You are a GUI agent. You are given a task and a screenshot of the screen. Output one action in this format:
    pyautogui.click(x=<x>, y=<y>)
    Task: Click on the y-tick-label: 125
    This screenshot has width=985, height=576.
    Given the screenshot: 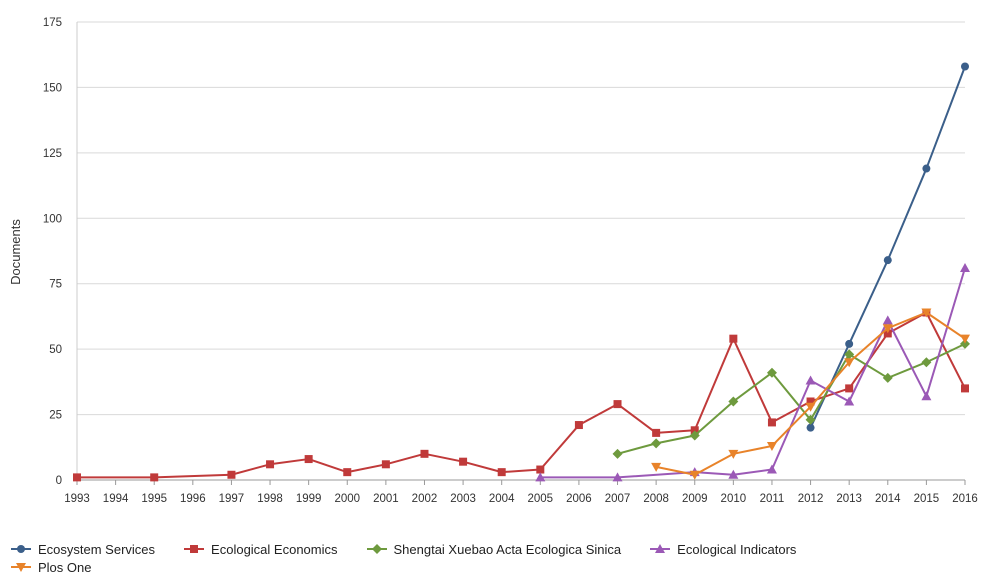 What is the action you would take?
    pyautogui.click(x=52, y=154)
    